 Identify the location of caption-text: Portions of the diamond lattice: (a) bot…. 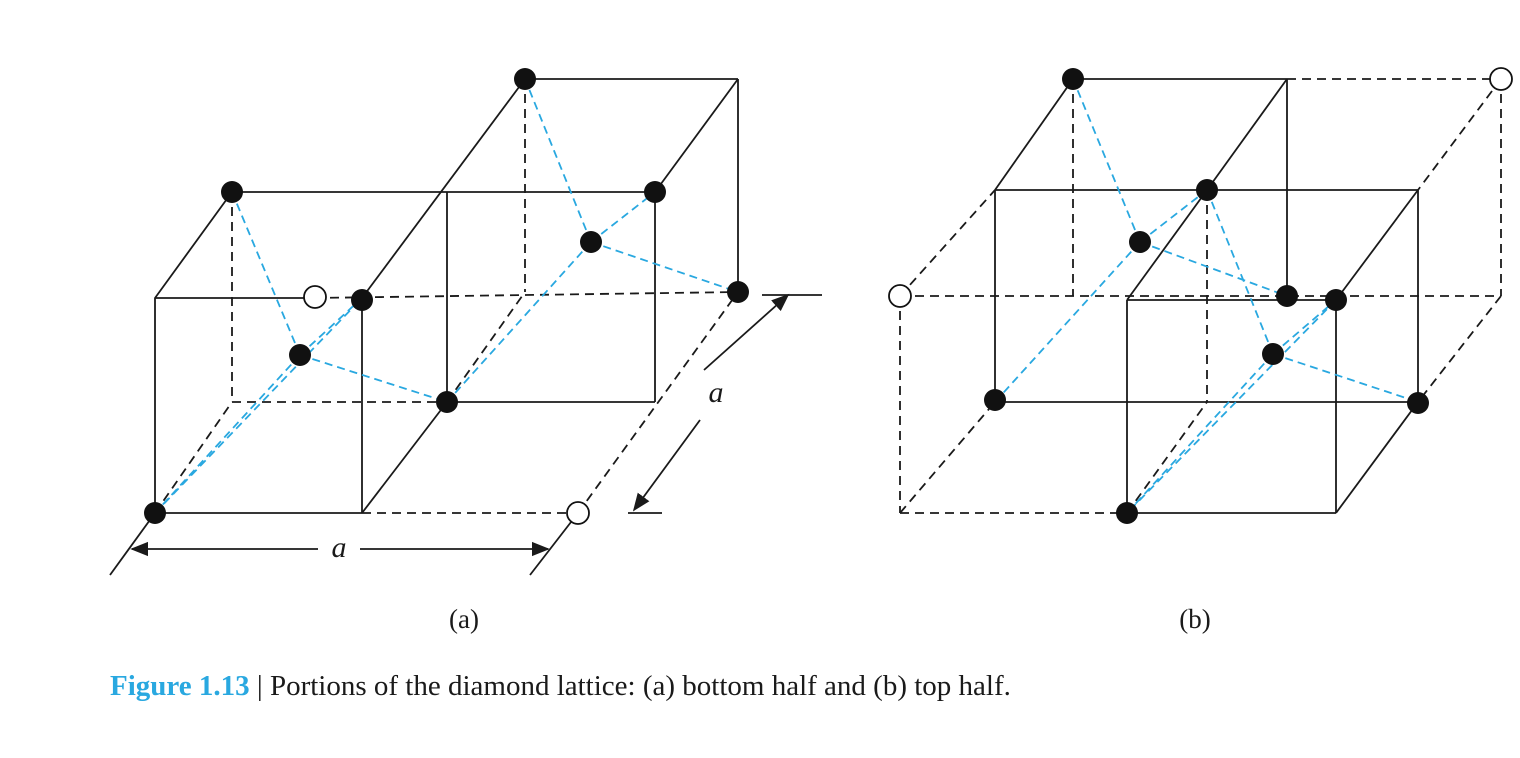
(640, 686).